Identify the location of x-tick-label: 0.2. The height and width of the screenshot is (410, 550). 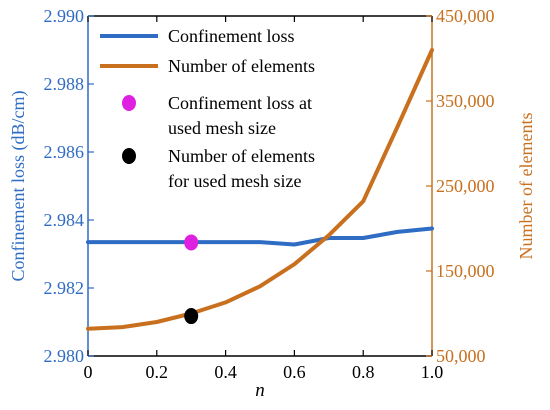
(157, 372).